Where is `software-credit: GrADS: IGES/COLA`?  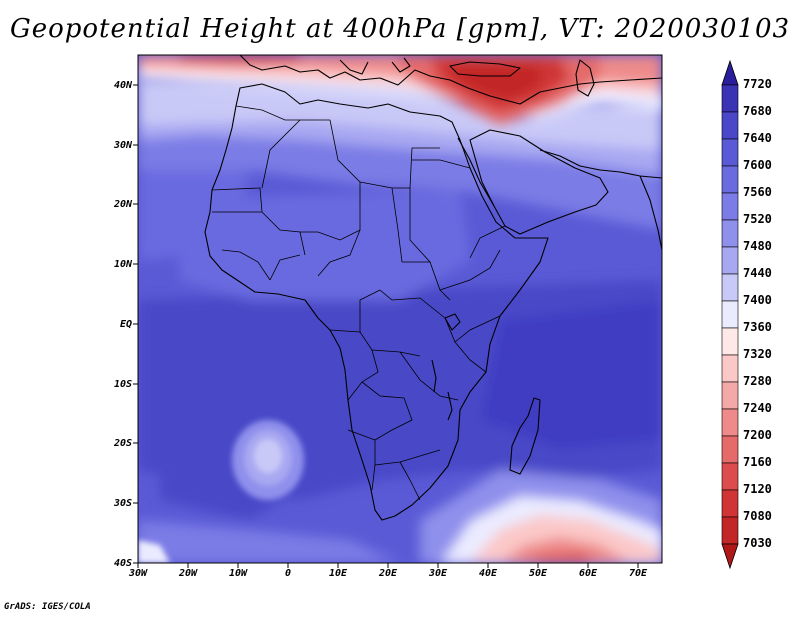
software-credit: GrADS: IGES/COLA is located at coordinates (47, 607).